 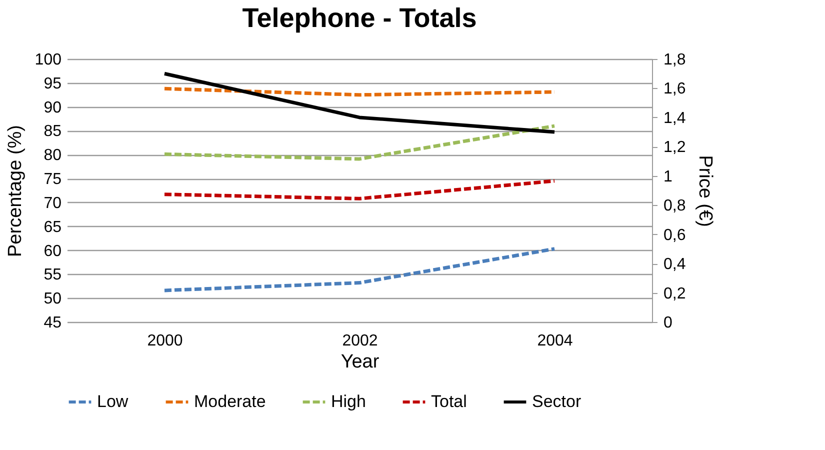 I want to click on y2-tick-label: 0,2, so click(x=675, y=293).